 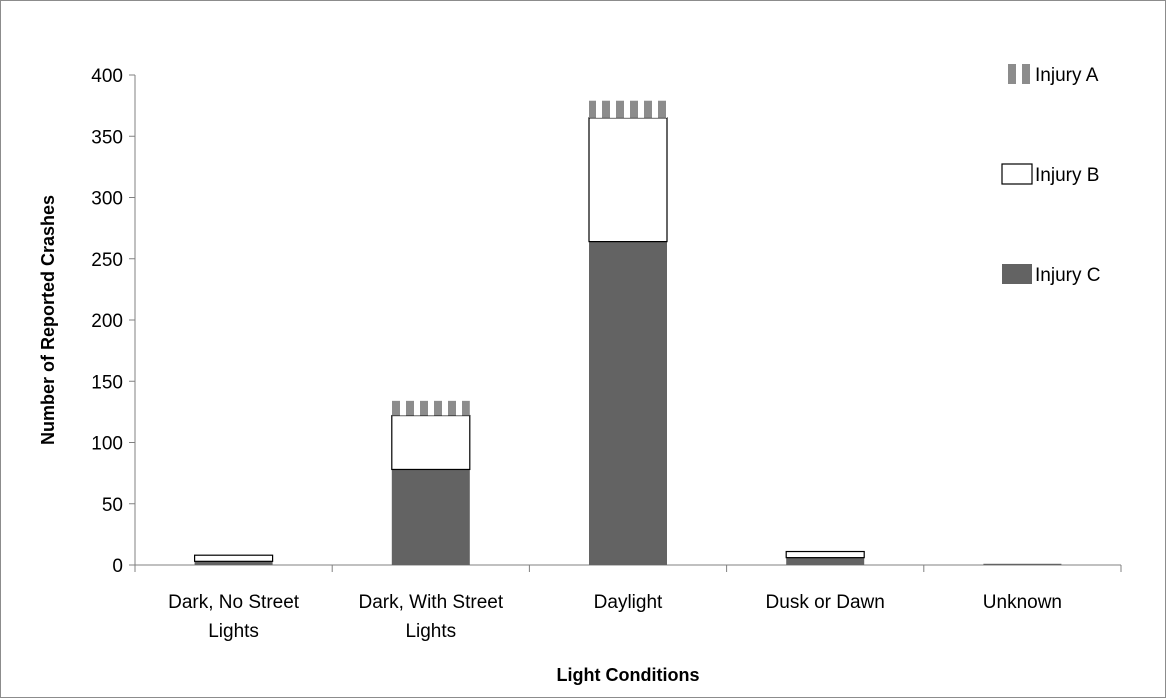 I want to click on y-tick-label: 400, so click(x=107, y=76).